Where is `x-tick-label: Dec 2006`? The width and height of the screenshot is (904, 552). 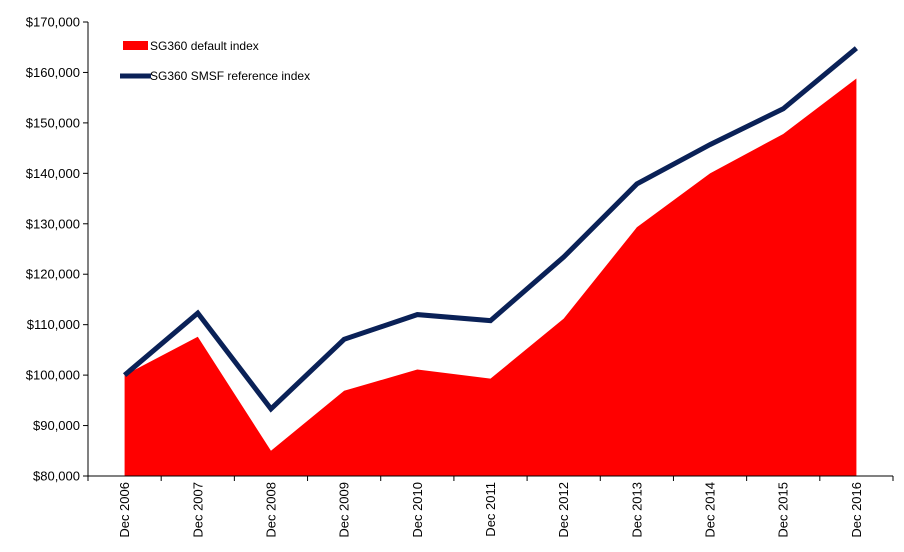 x-tick-label: Dec 2006 is located at coordinates (124, 510).